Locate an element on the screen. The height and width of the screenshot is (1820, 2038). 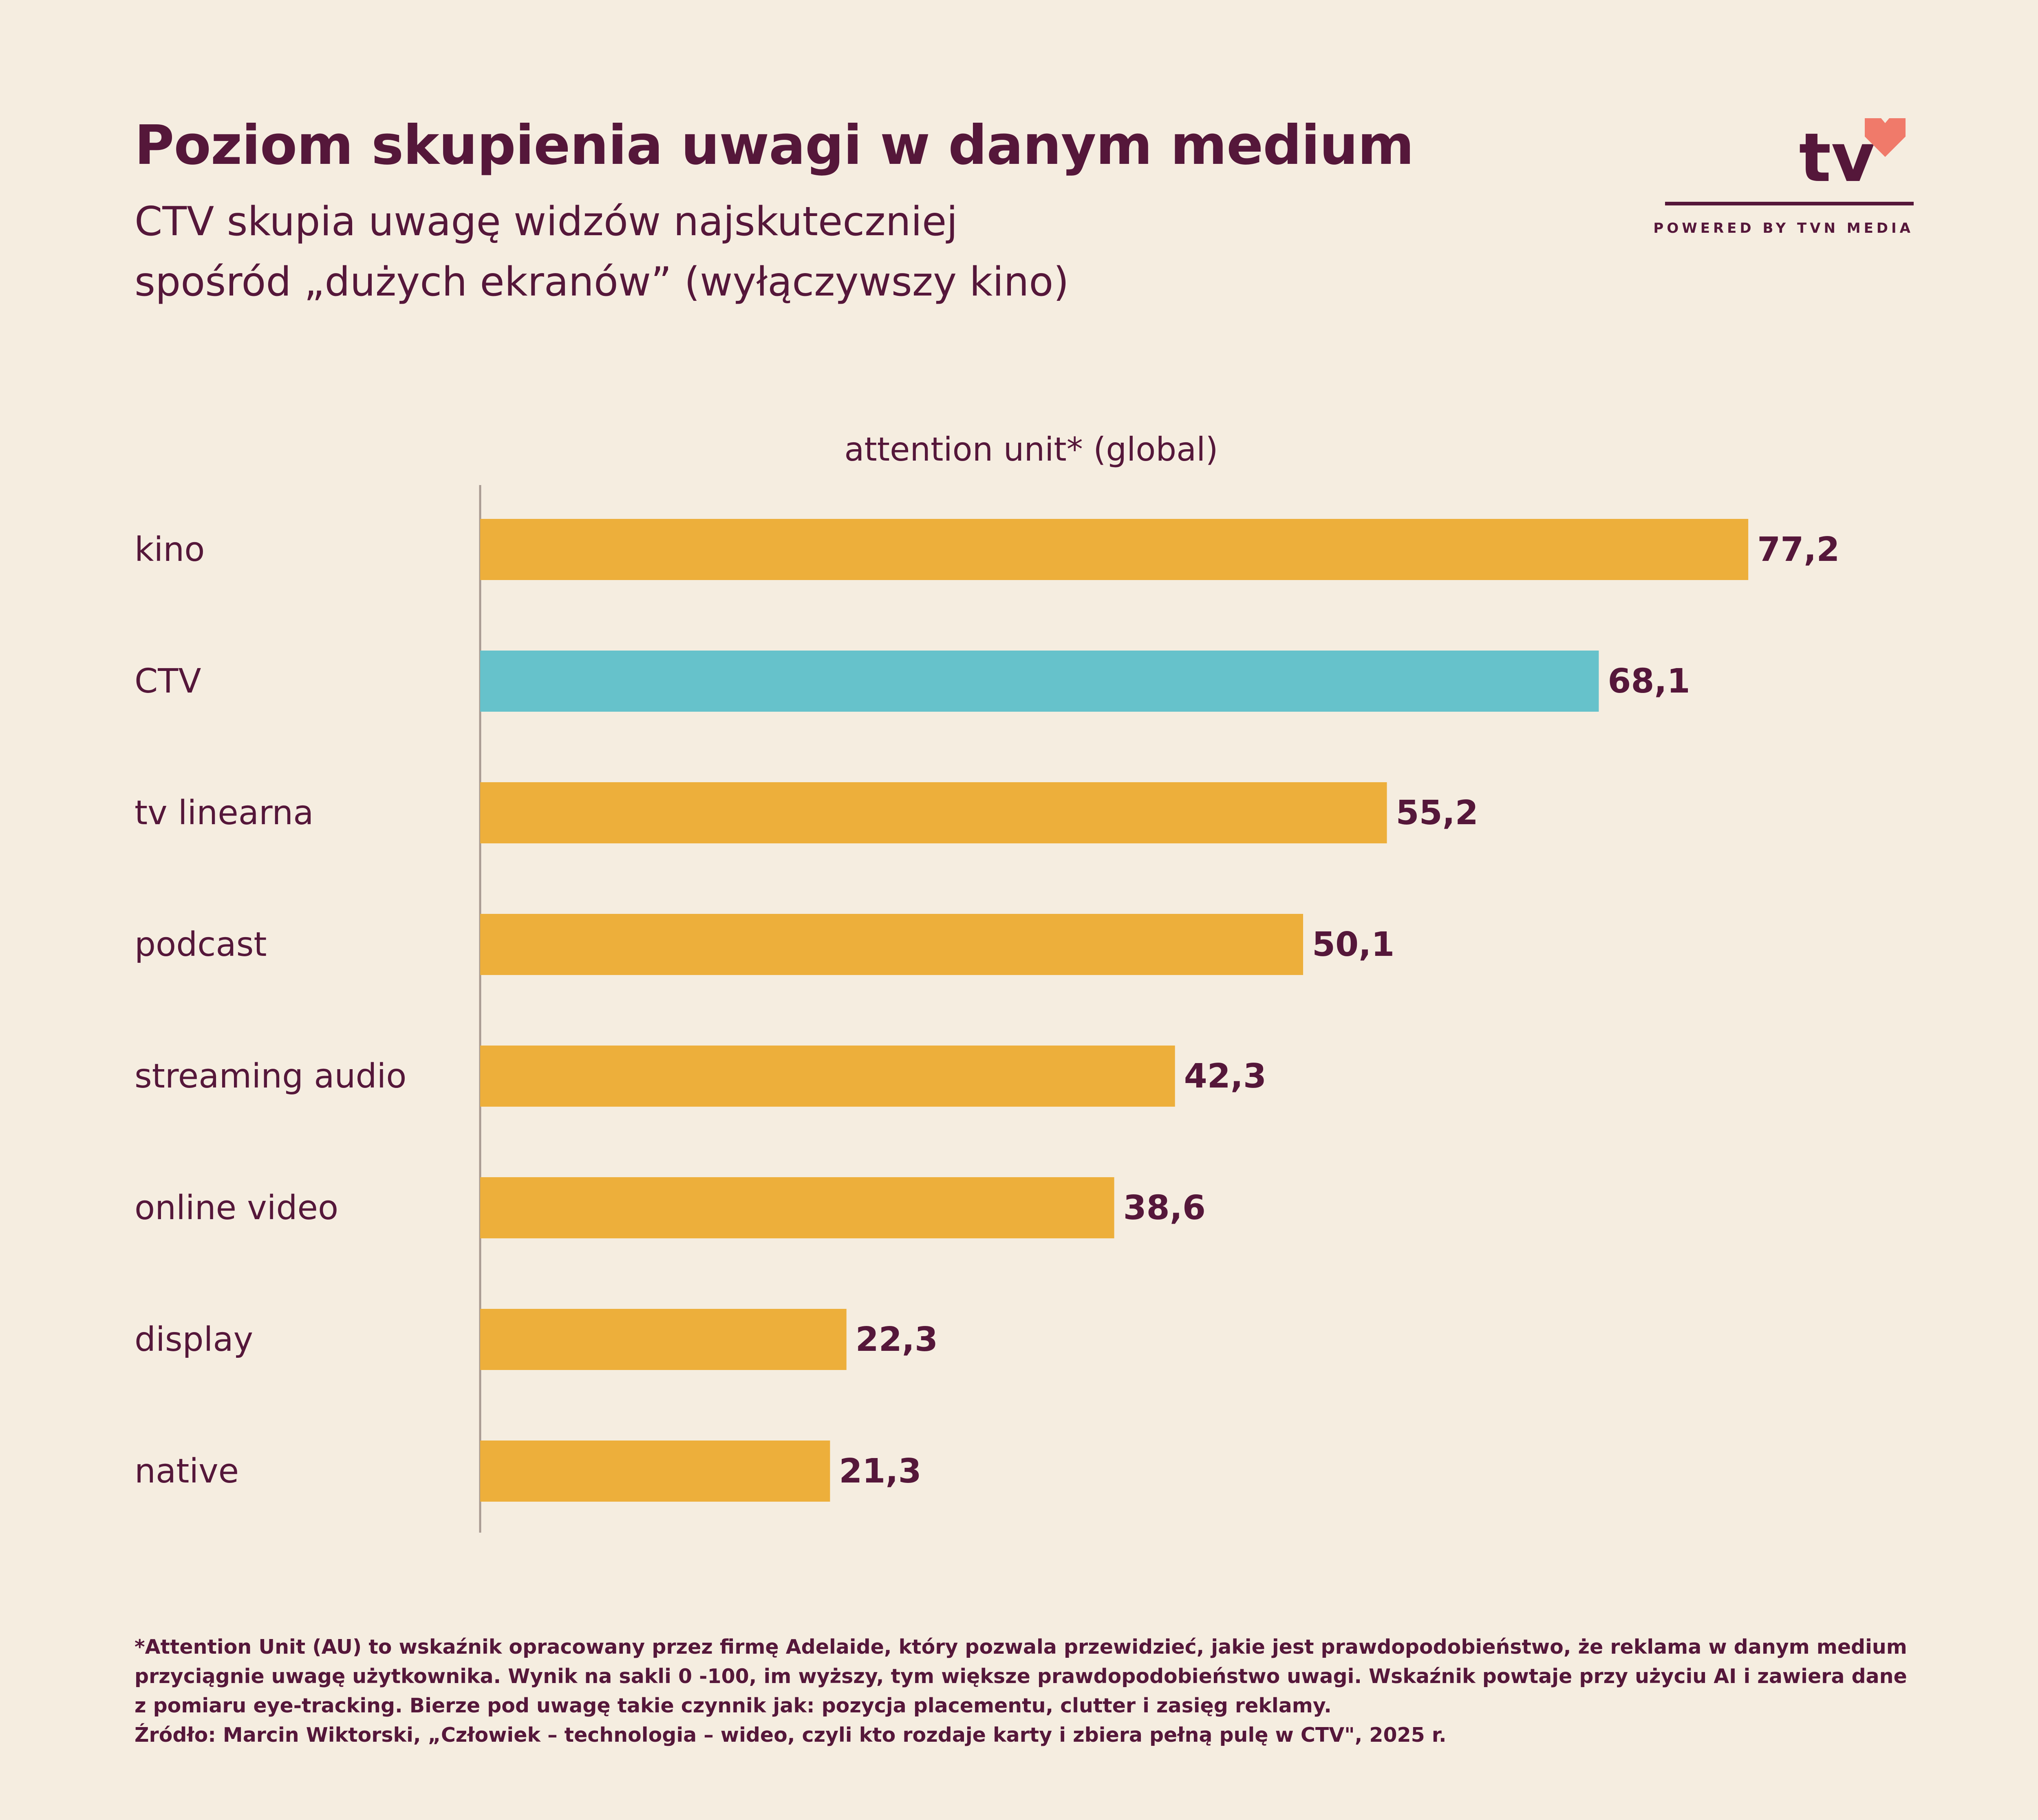
value-label: 68,1 is located at coordinates (1649, 681).